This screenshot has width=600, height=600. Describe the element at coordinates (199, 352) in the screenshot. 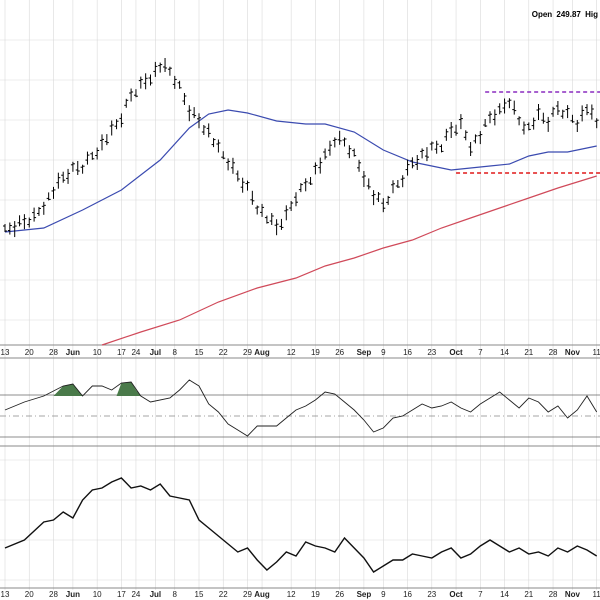

I see `x-tick-label: 15` at that location.